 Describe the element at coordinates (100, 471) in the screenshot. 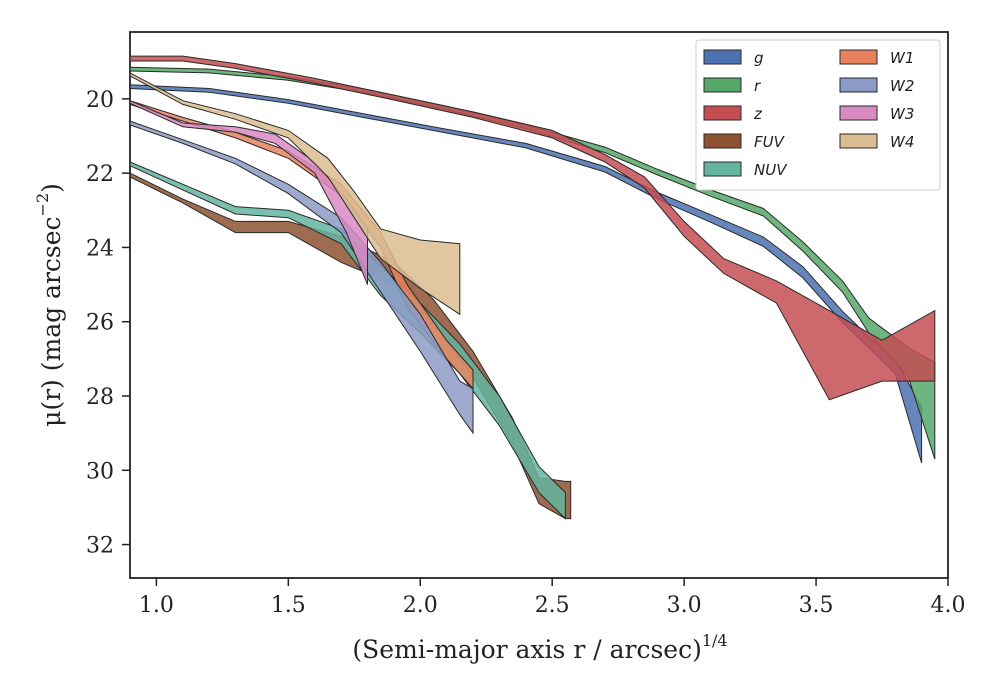

I see `y-tick-label: 30` at that location.